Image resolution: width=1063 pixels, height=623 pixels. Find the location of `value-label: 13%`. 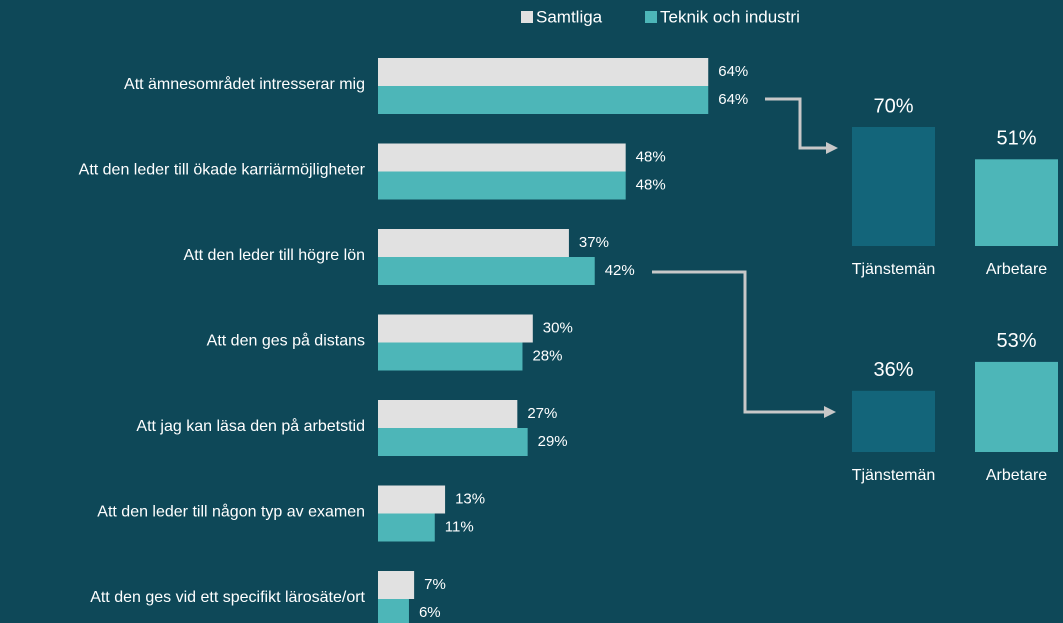

value-label: 13% is located at coordinates (470, 498).